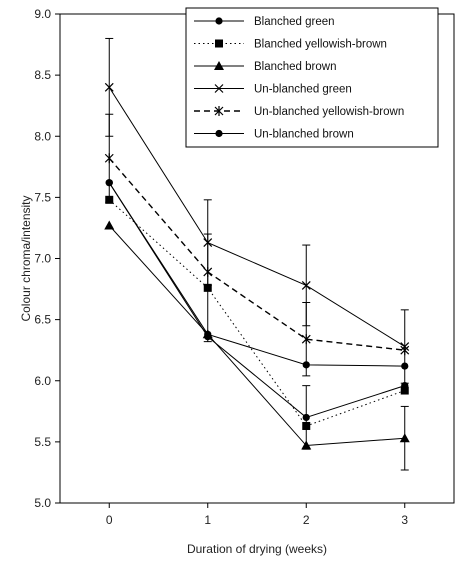 The image size is (474, 565). I want to click on x-tick-label: 2, so click(306, 520).